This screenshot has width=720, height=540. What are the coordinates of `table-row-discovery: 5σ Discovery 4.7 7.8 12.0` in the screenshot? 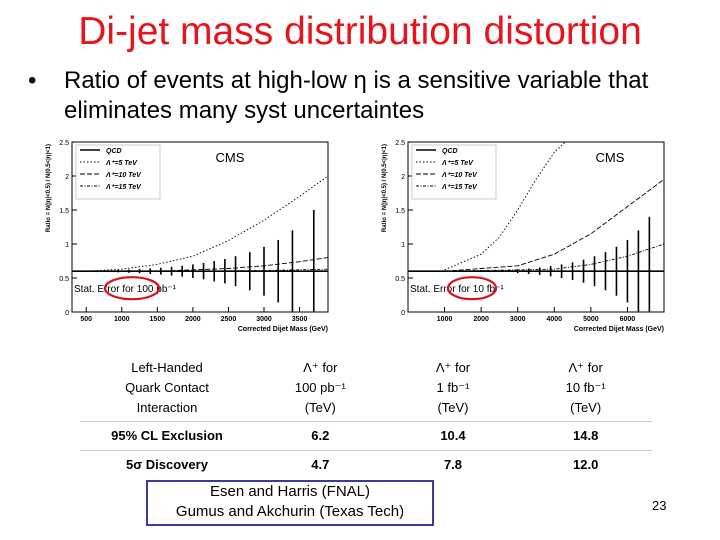 It's located at (366, 465).